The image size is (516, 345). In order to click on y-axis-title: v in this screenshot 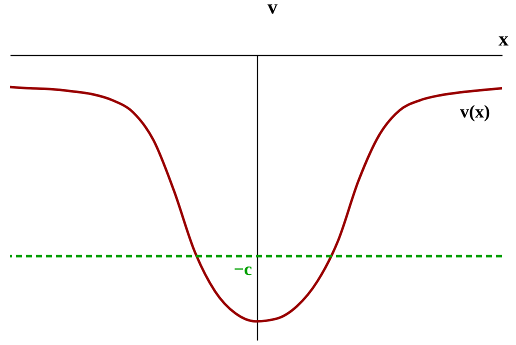, I will do `click(273, 9)`.